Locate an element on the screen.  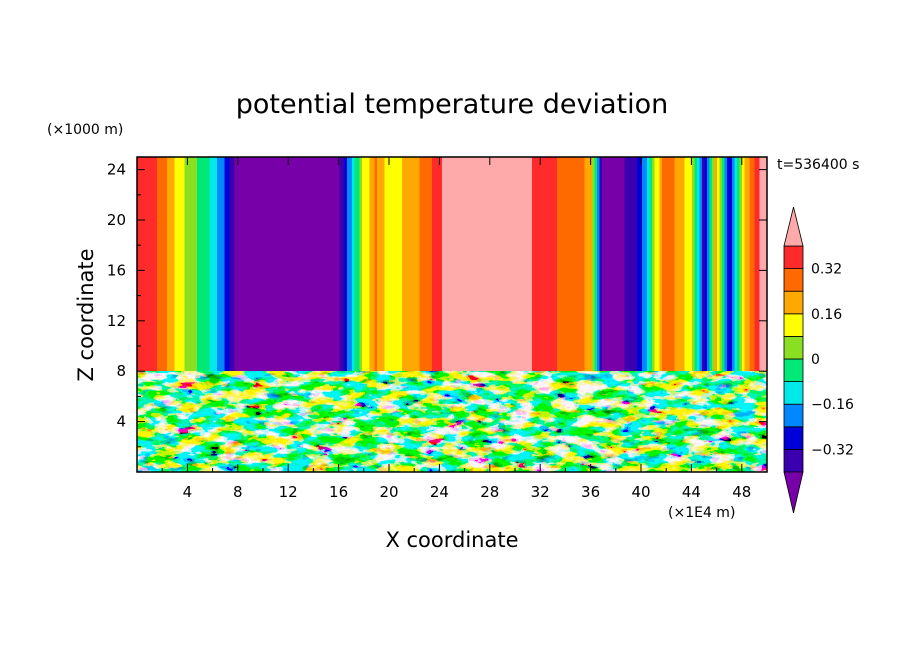
y-tick-label: 4 is located at coordinates (121, 422).